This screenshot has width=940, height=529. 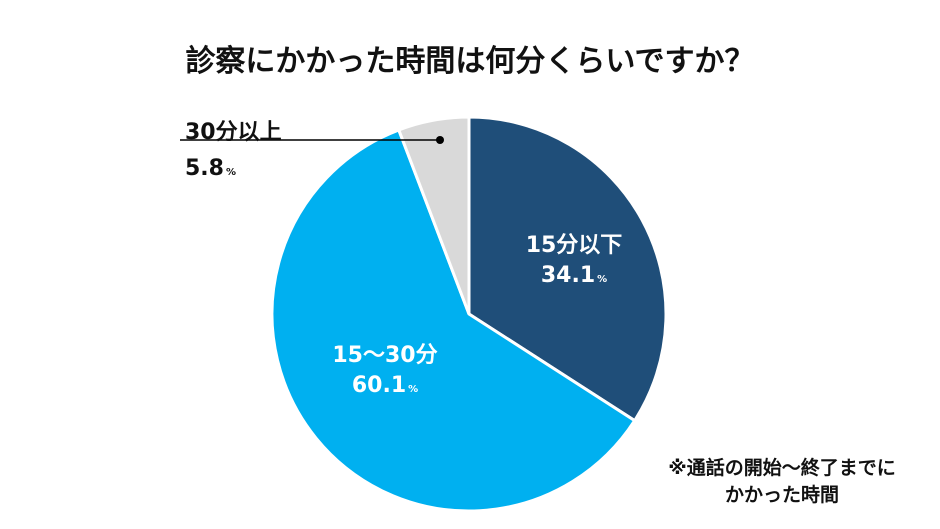 I want to click on slice-label-15-30: 15～30分 60.1%, so click(x=385, y=373).